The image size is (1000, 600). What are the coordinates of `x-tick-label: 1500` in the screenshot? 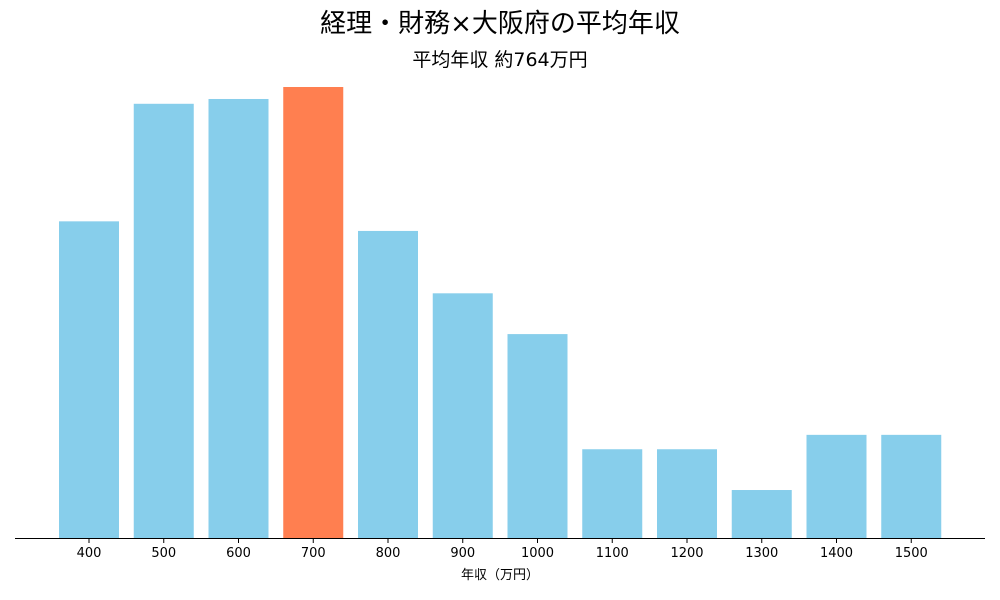 It's located at (911, 553).